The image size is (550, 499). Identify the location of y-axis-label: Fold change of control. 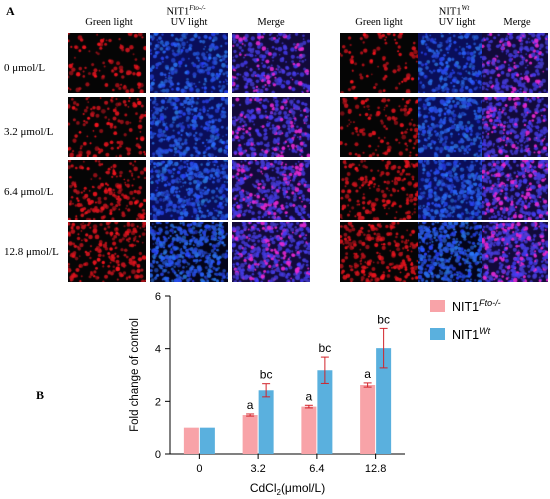
(135, 375).